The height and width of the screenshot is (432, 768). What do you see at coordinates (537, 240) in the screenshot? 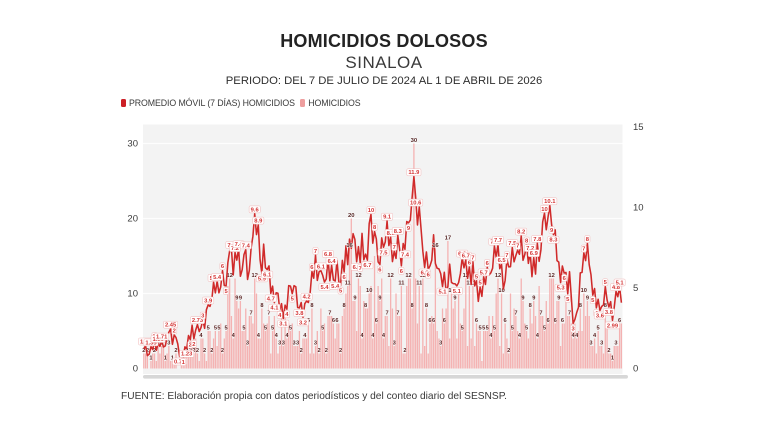
I see `svg-text: 7.8` at bounding box center [537, 240].